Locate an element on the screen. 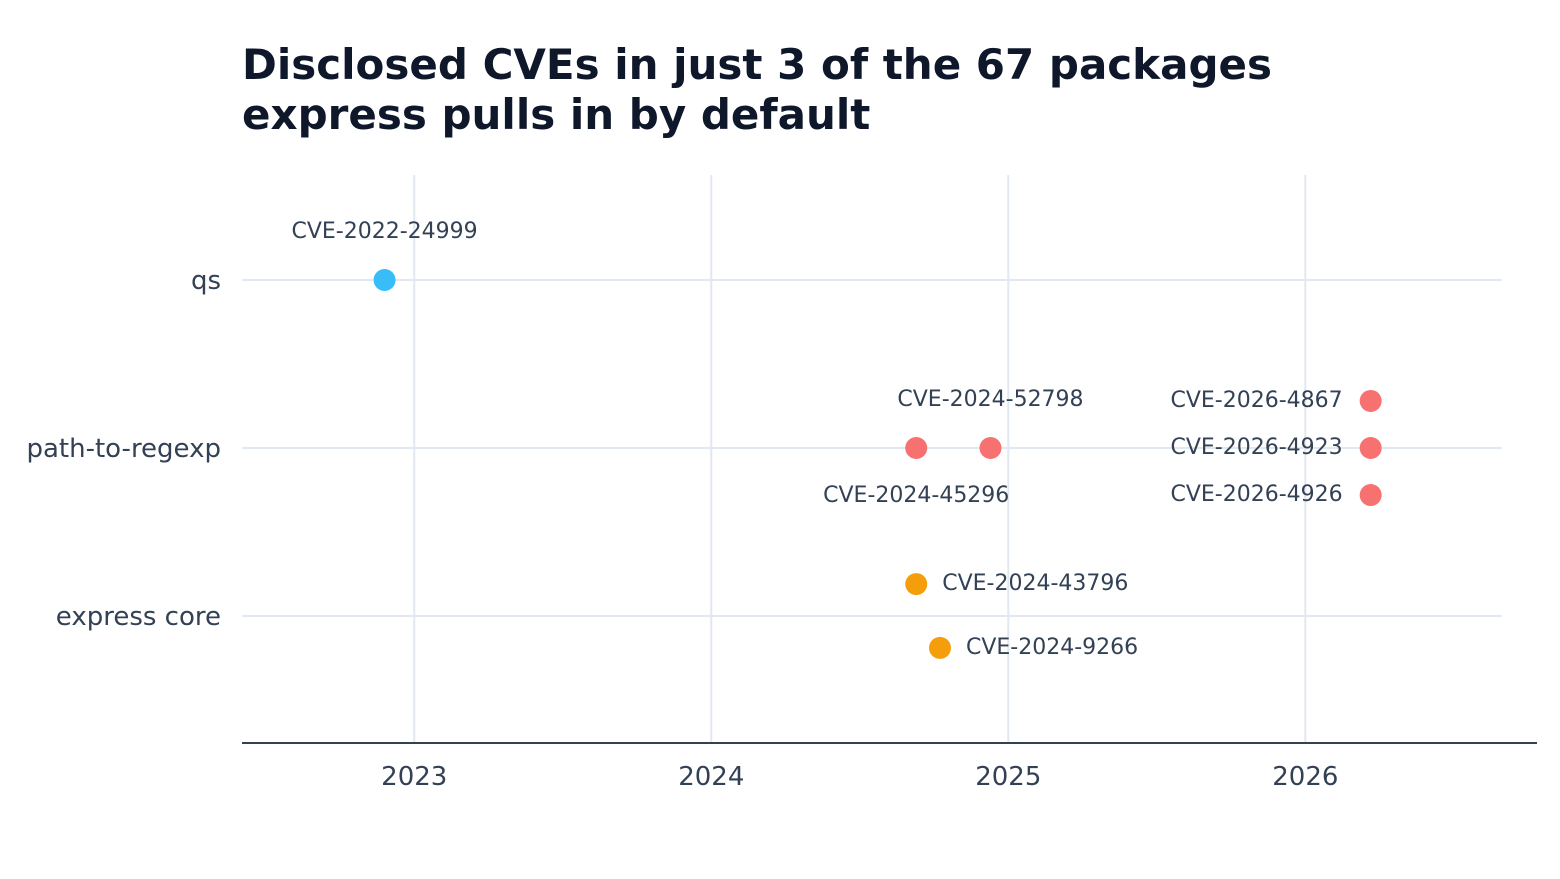  chart-title-line-2: express pulls in by default is located at coordinates (556, 114).